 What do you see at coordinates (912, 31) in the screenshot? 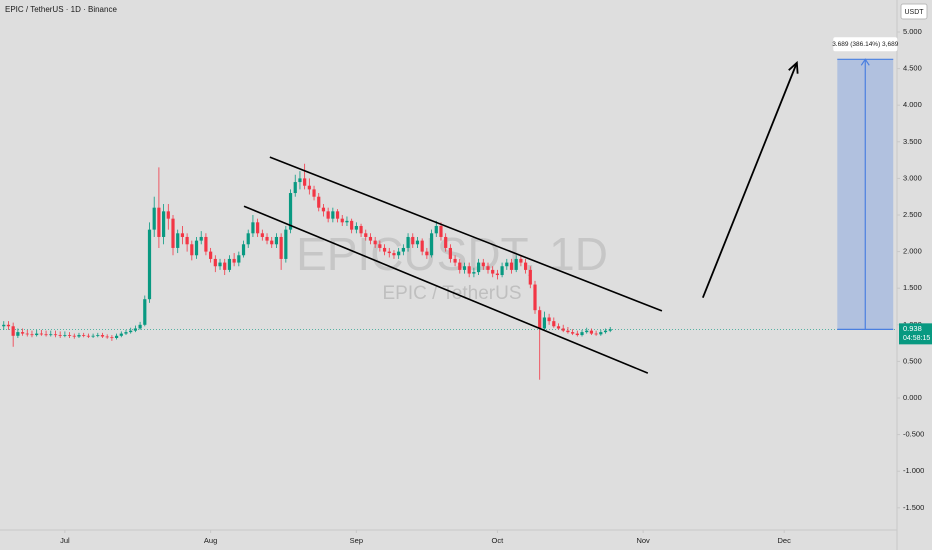
I see `y-tick-label: 5.000` at bounding box center [912, 31].